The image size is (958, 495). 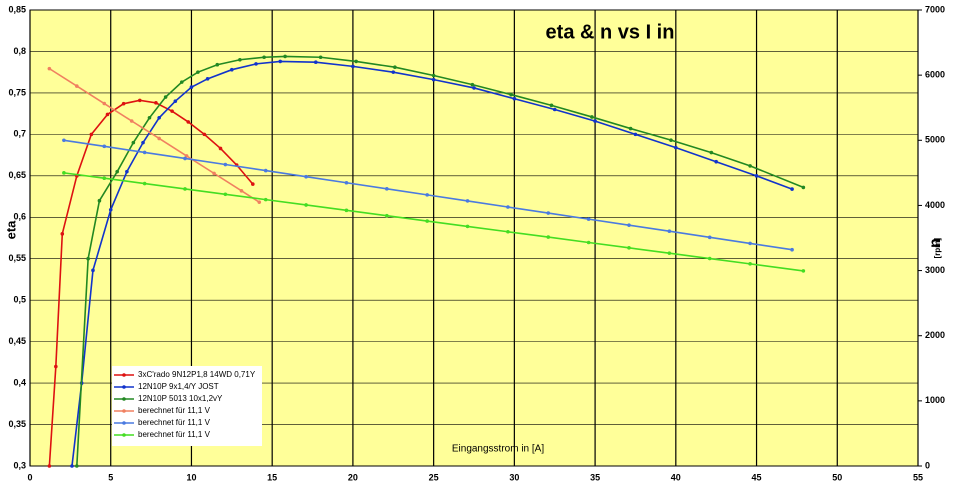 What do you see at coordinates (19, 134) in the screenshot?
I see `y-tick-label: 0,7` at bounding box center [19, 134].